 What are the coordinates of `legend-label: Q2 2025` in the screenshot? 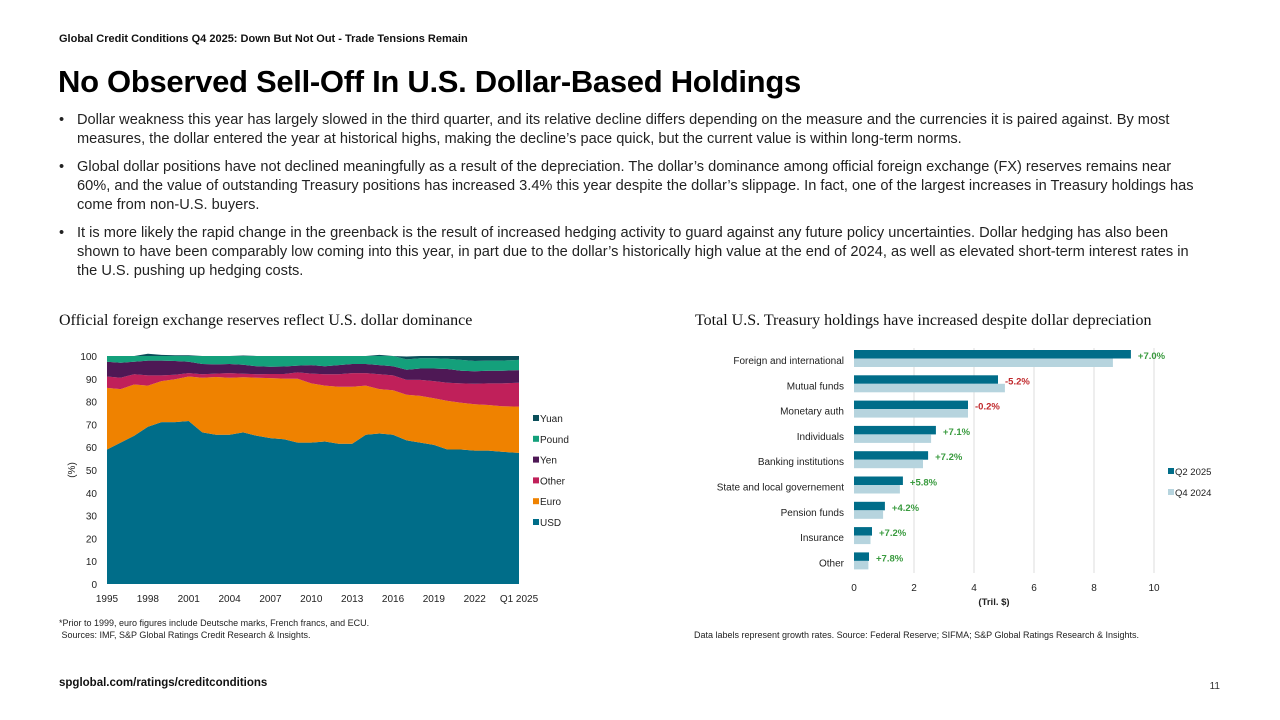 It's located at (1193, 472).